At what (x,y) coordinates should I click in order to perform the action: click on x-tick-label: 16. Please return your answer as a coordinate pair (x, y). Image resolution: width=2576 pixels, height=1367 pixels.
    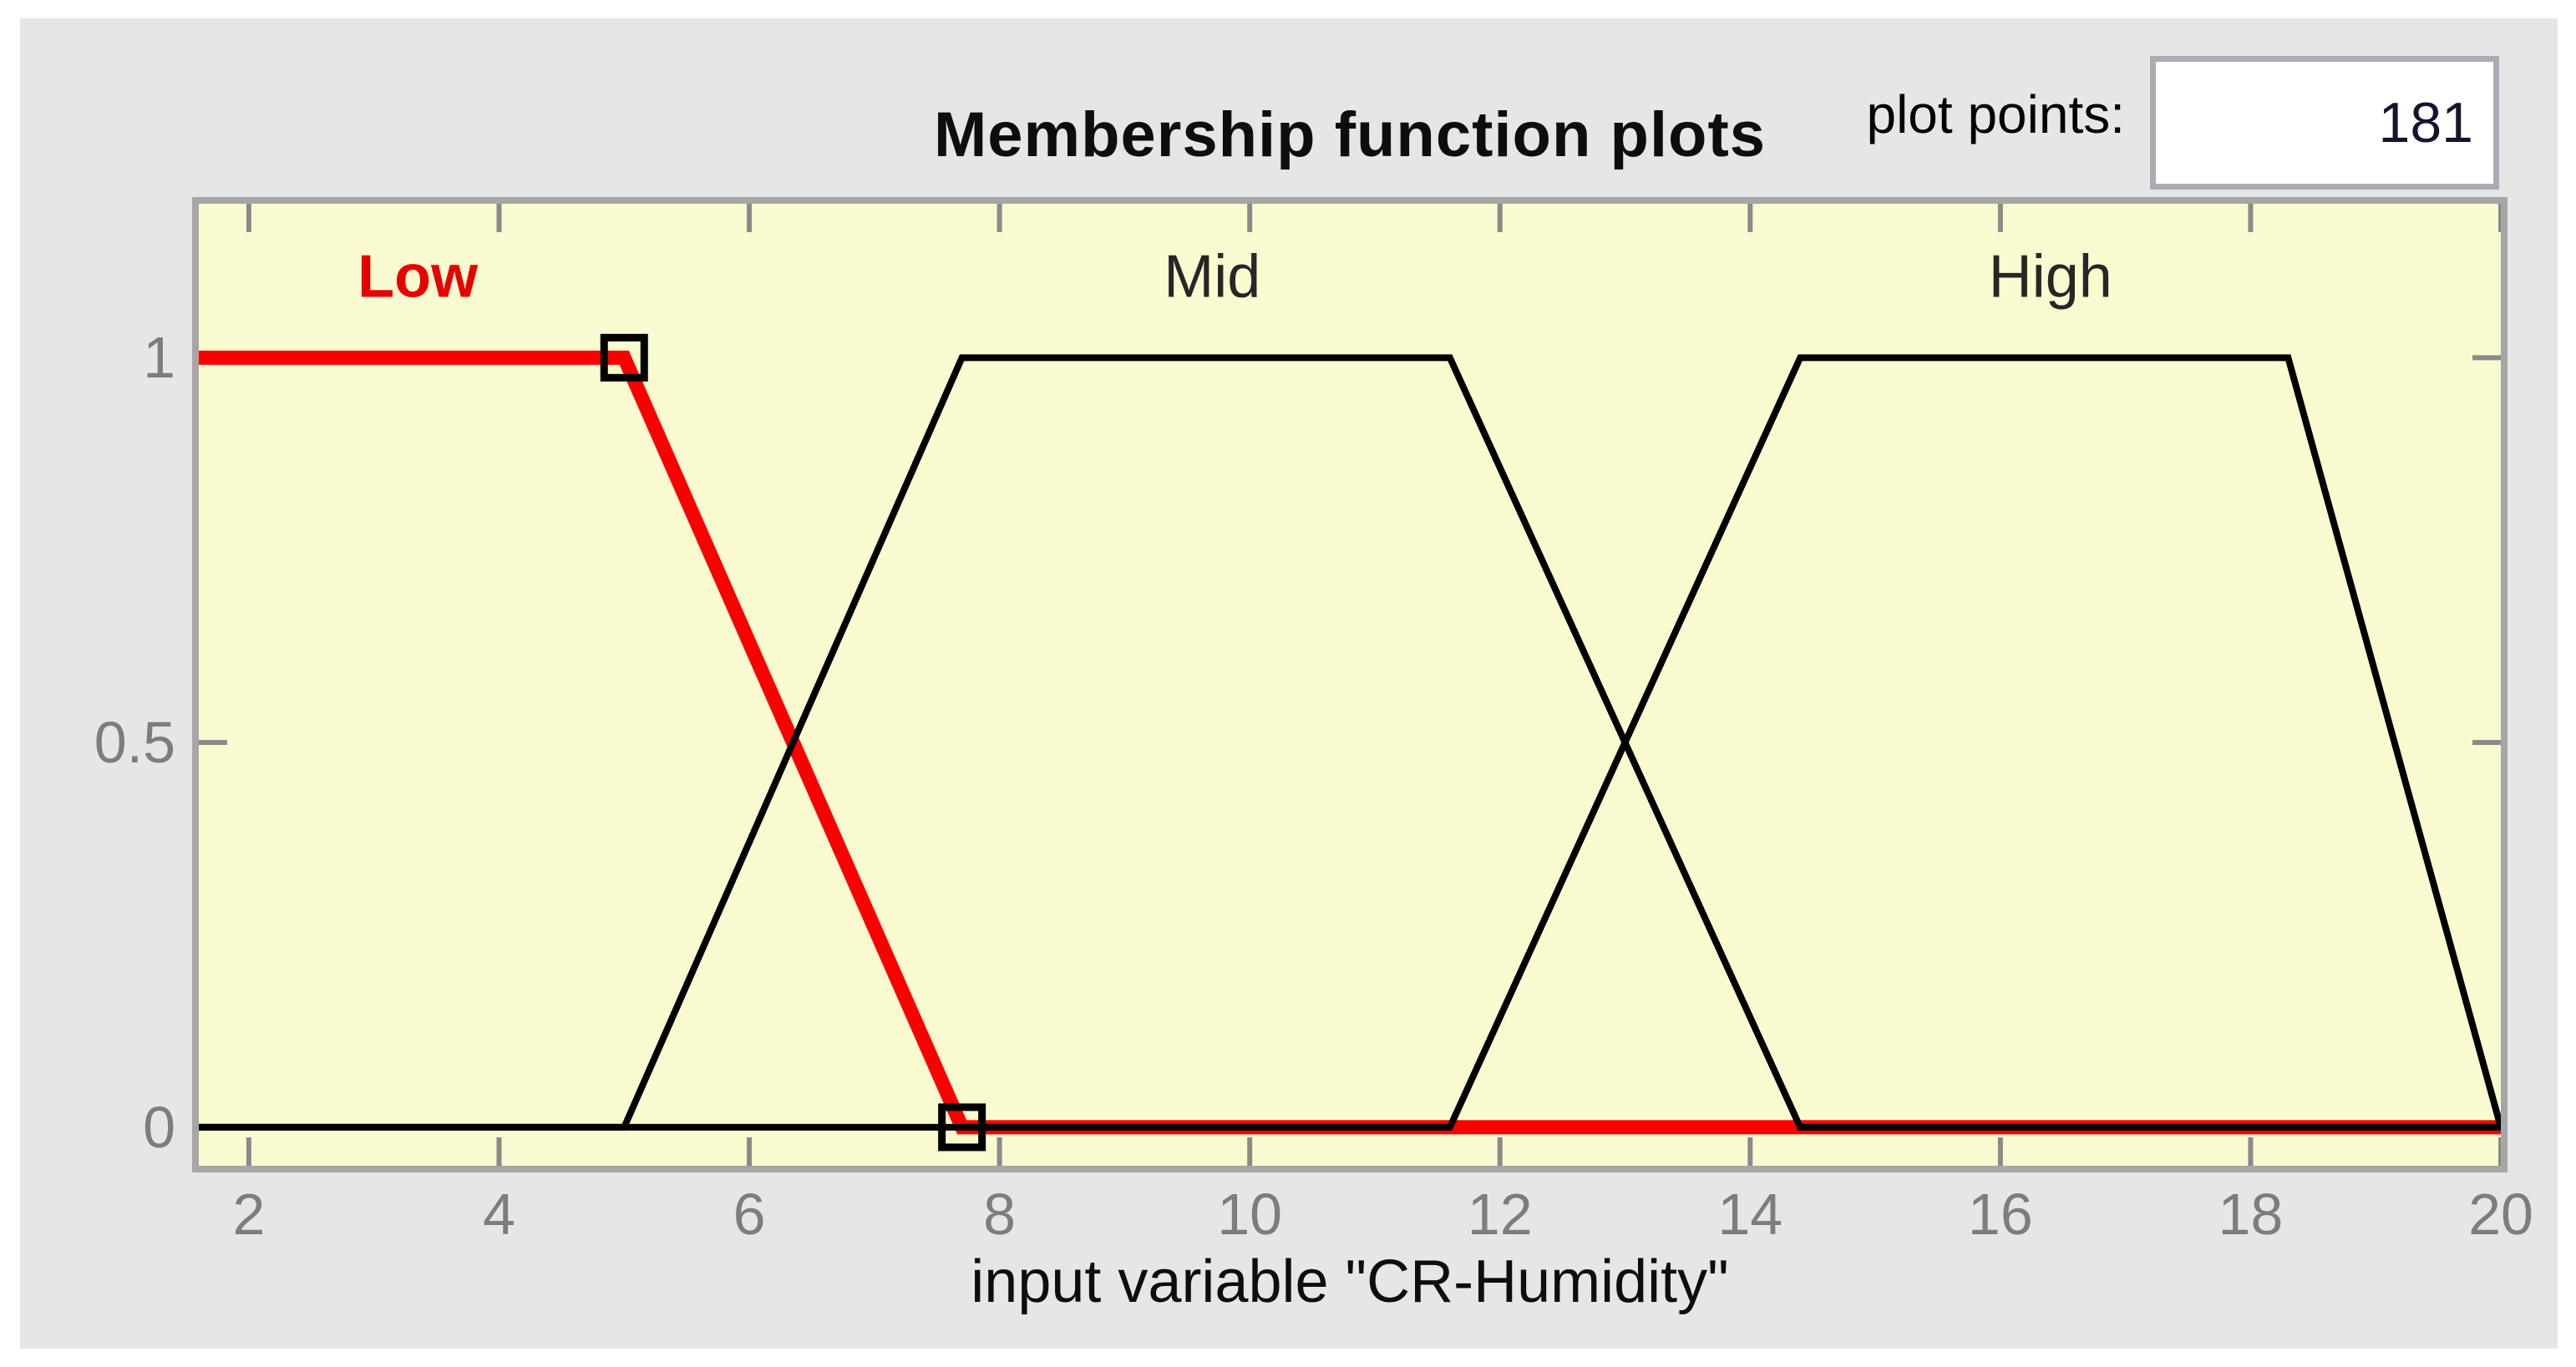
    Looking at the image, I should click on (2000, 1214).